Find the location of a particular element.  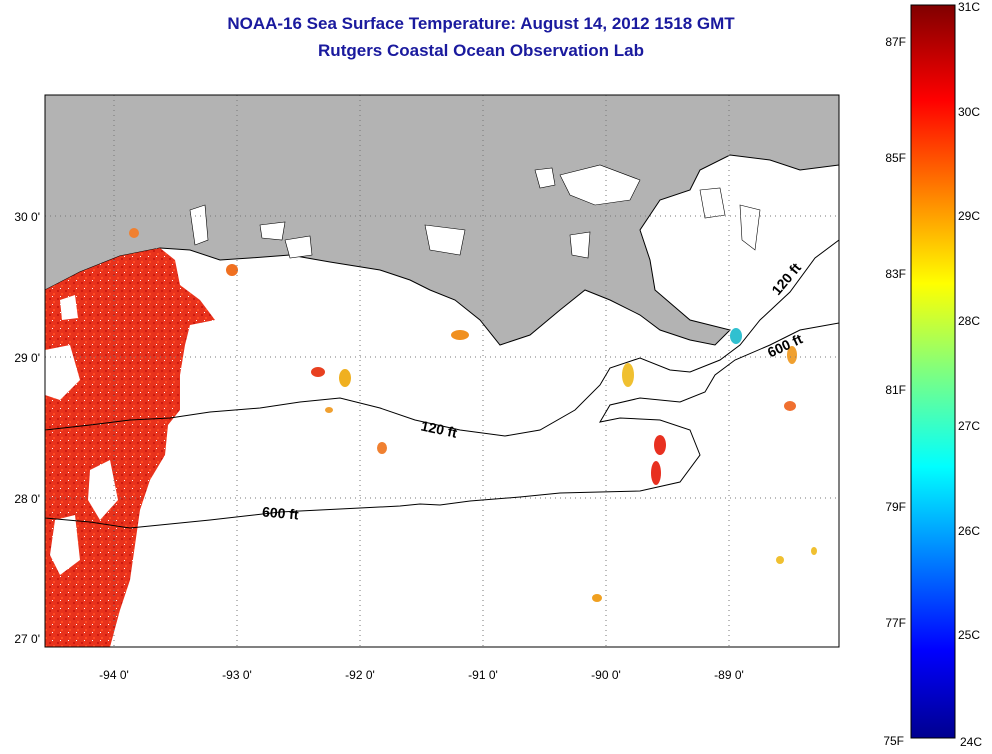

colorbar-celsius-labels: 31C 30C 29C 28C 27C 26C 25C 24C is located at coordinates (970, 374).